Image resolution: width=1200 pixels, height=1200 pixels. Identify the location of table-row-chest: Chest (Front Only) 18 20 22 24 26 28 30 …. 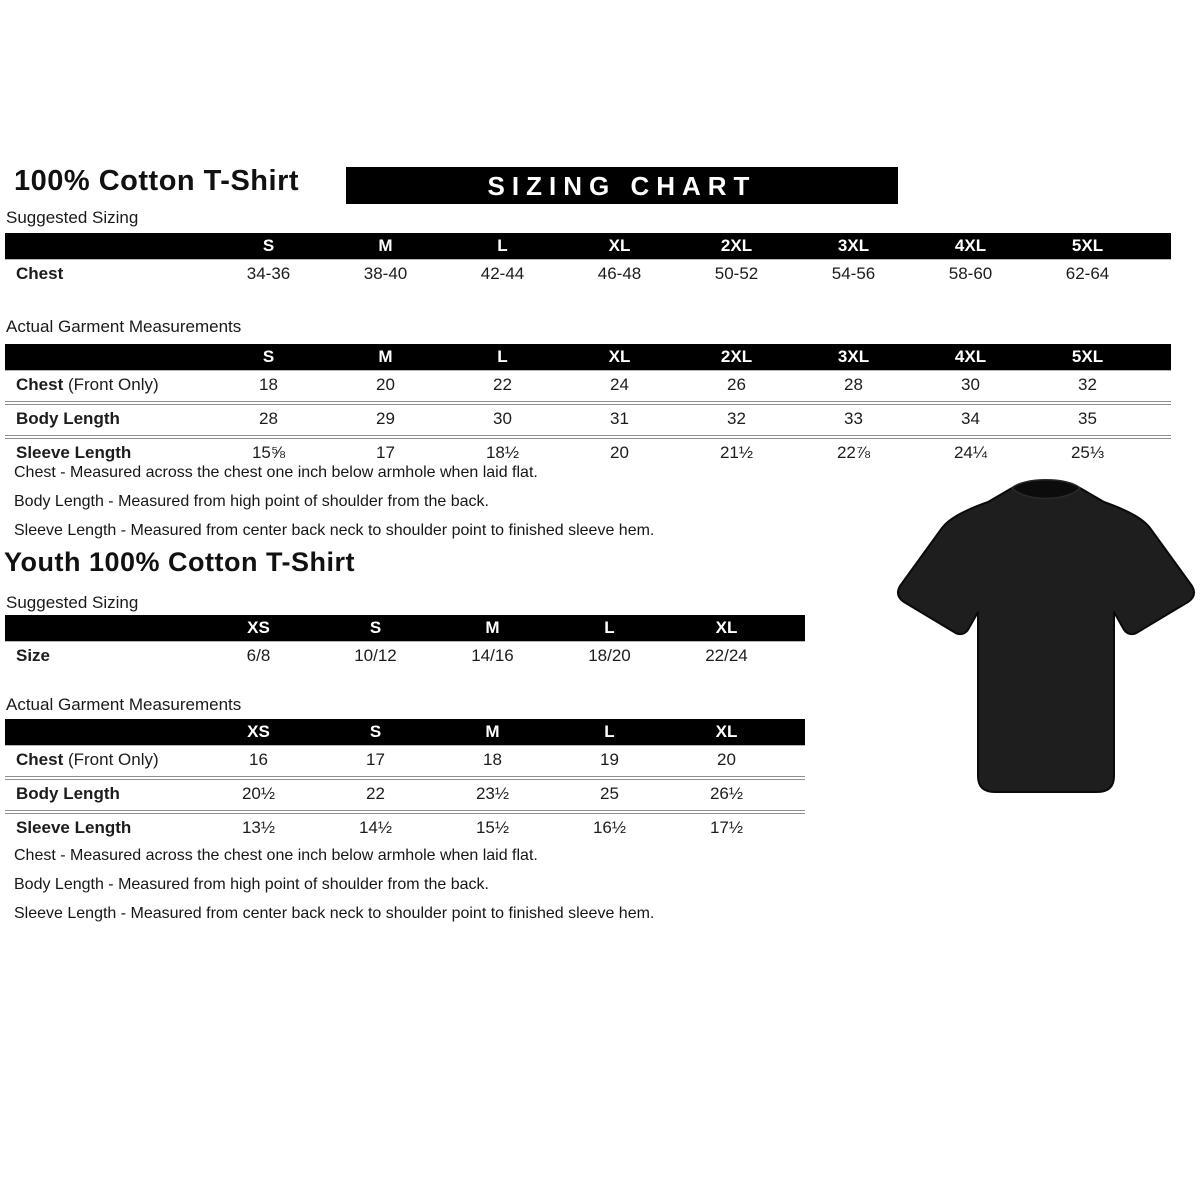
(588, 386).